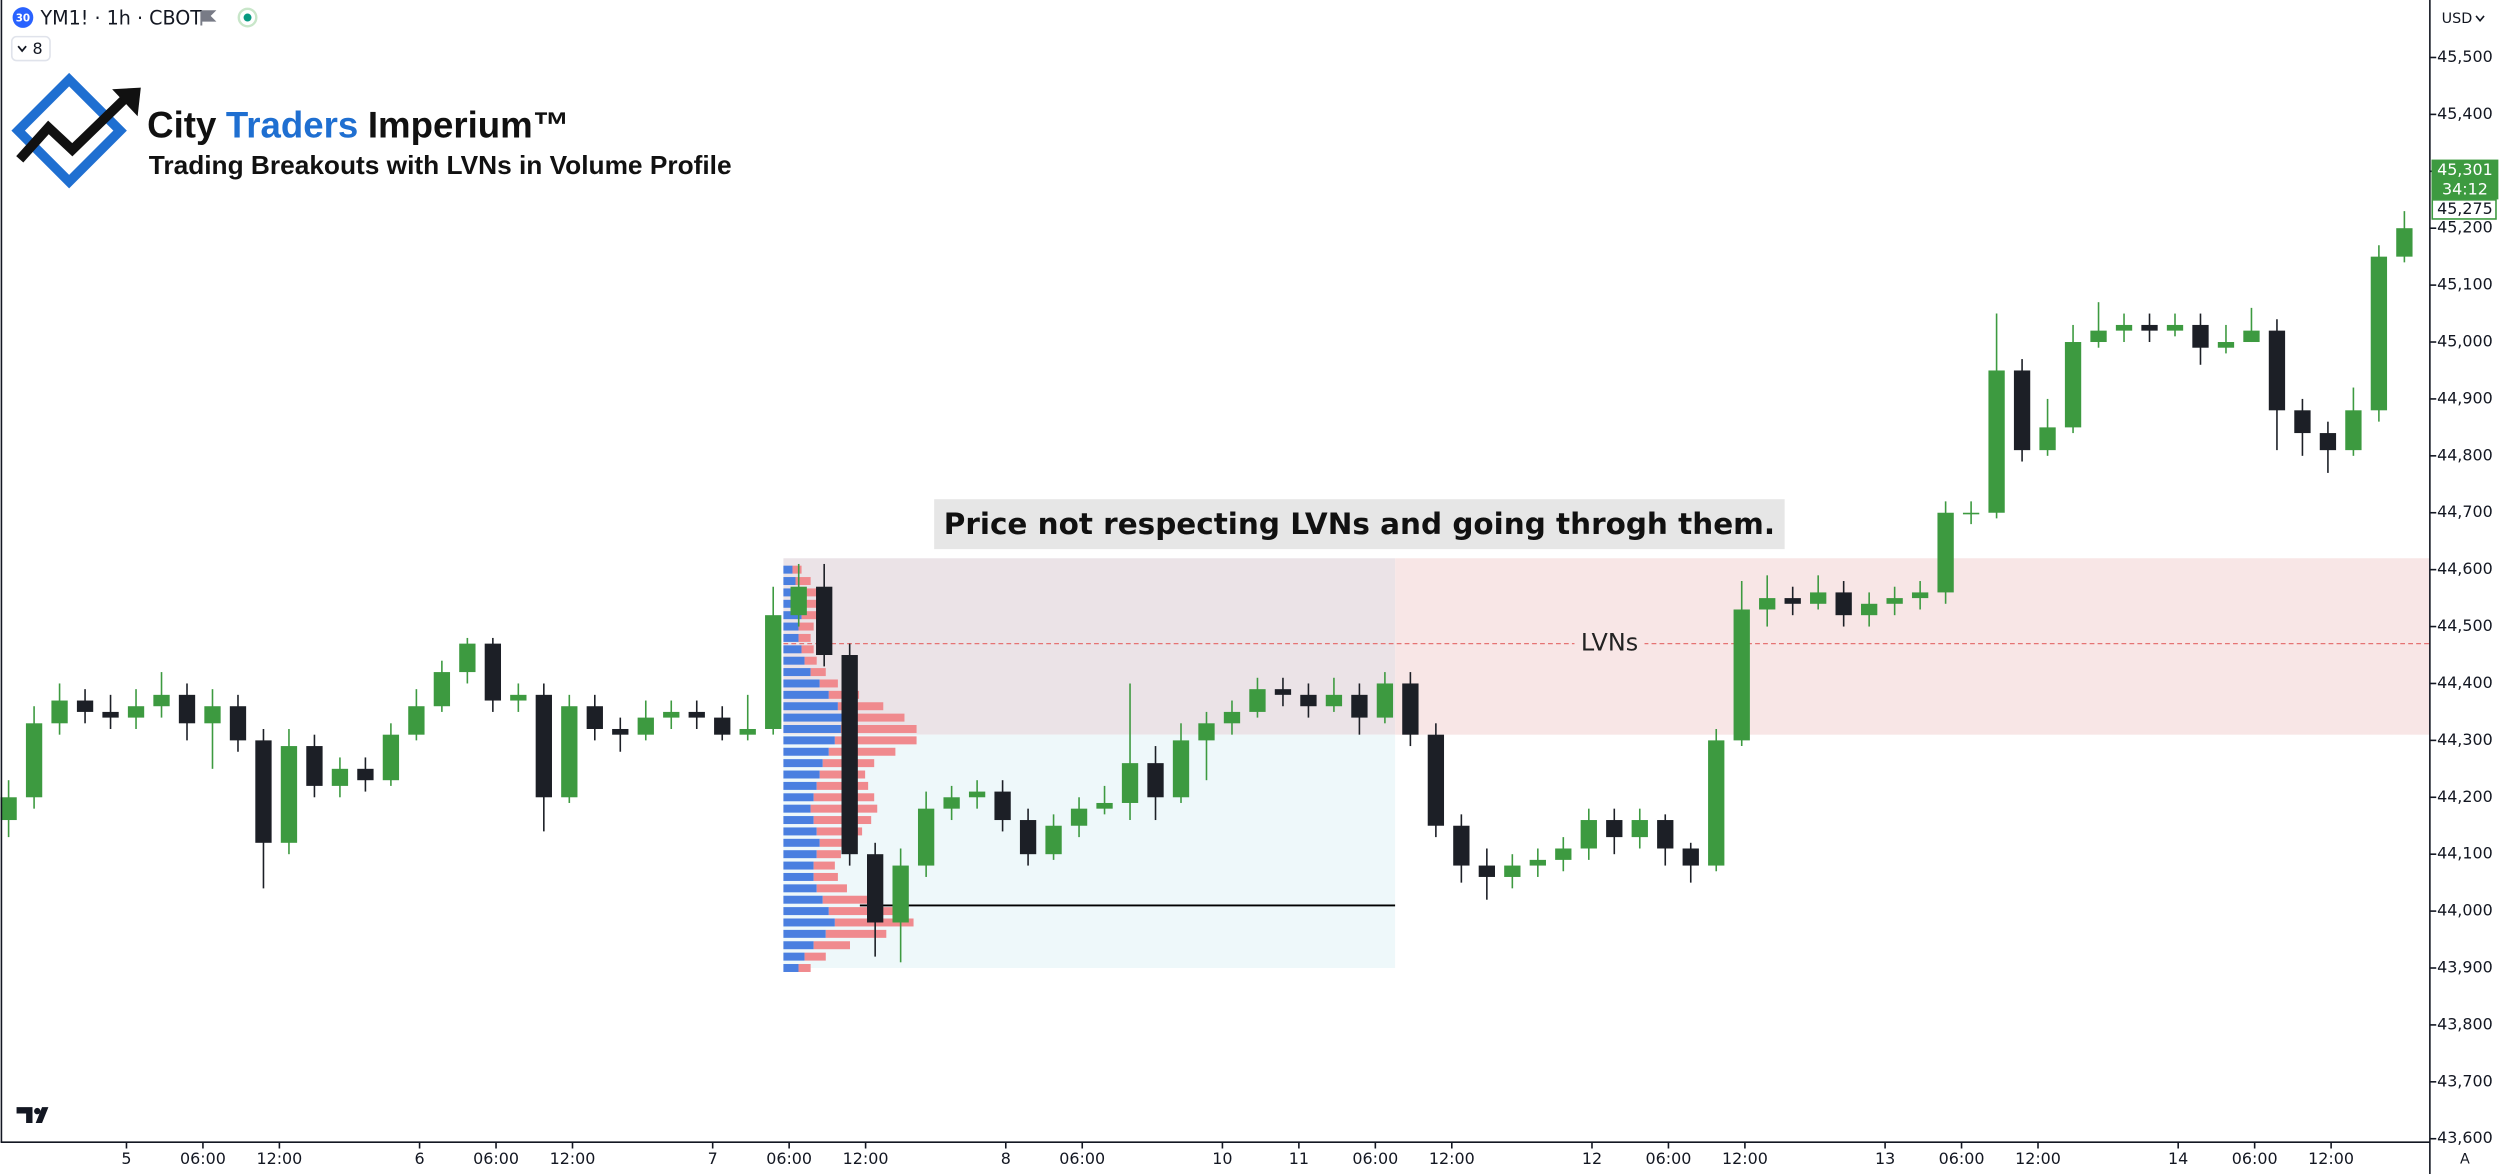 The width and height of the screenshot is (2499, 1174). Describe the element at coordinates (2465, 1080) in the screenshot. I see `y-tick-label: 43,700` at that location.